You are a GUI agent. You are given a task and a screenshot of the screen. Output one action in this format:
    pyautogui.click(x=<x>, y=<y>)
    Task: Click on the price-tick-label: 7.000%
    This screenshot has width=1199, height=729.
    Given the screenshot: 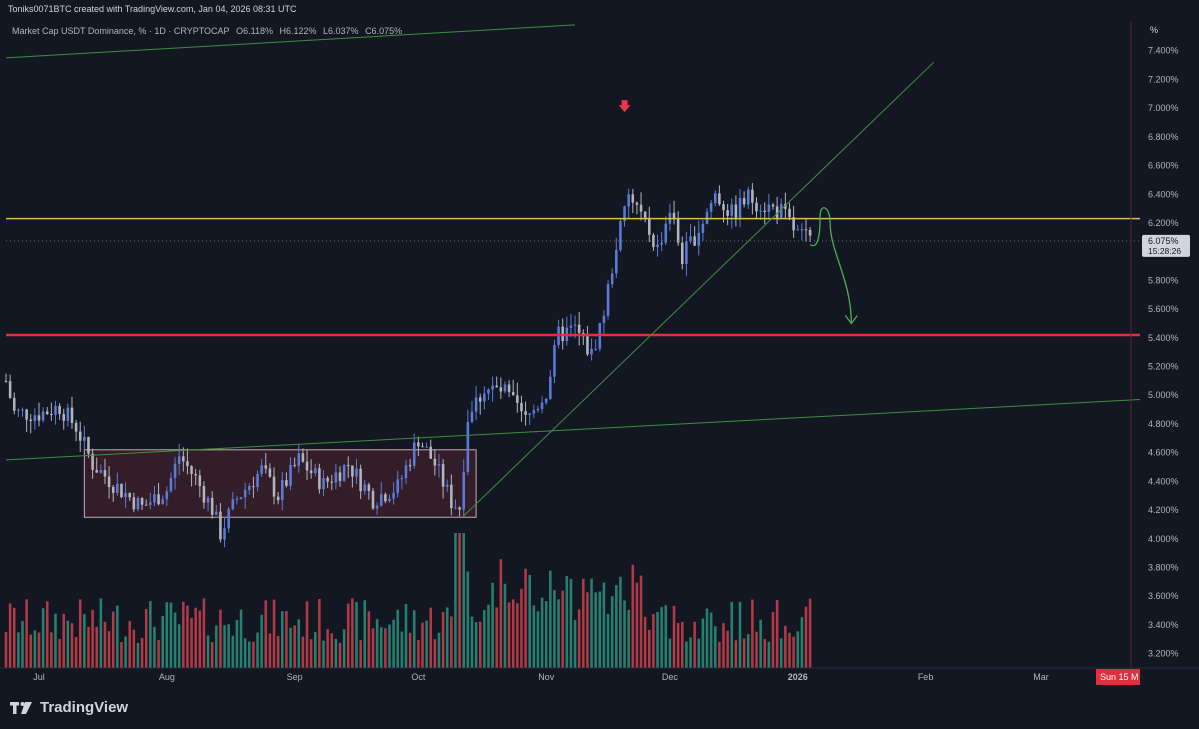 What is the action you would take?
    pyautogui.click(x=1163, y=108)
    